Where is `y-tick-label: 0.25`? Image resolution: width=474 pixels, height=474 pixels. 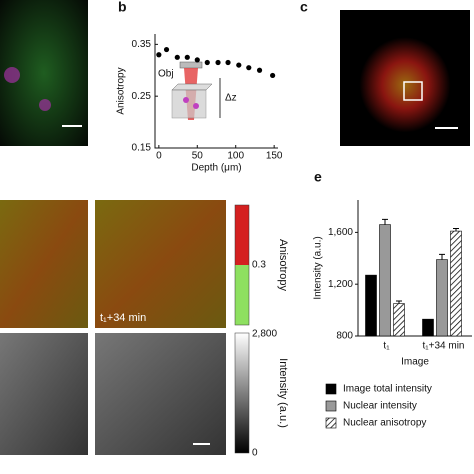
y-tick-label: 0.25 is located at coordinates (142, 96).